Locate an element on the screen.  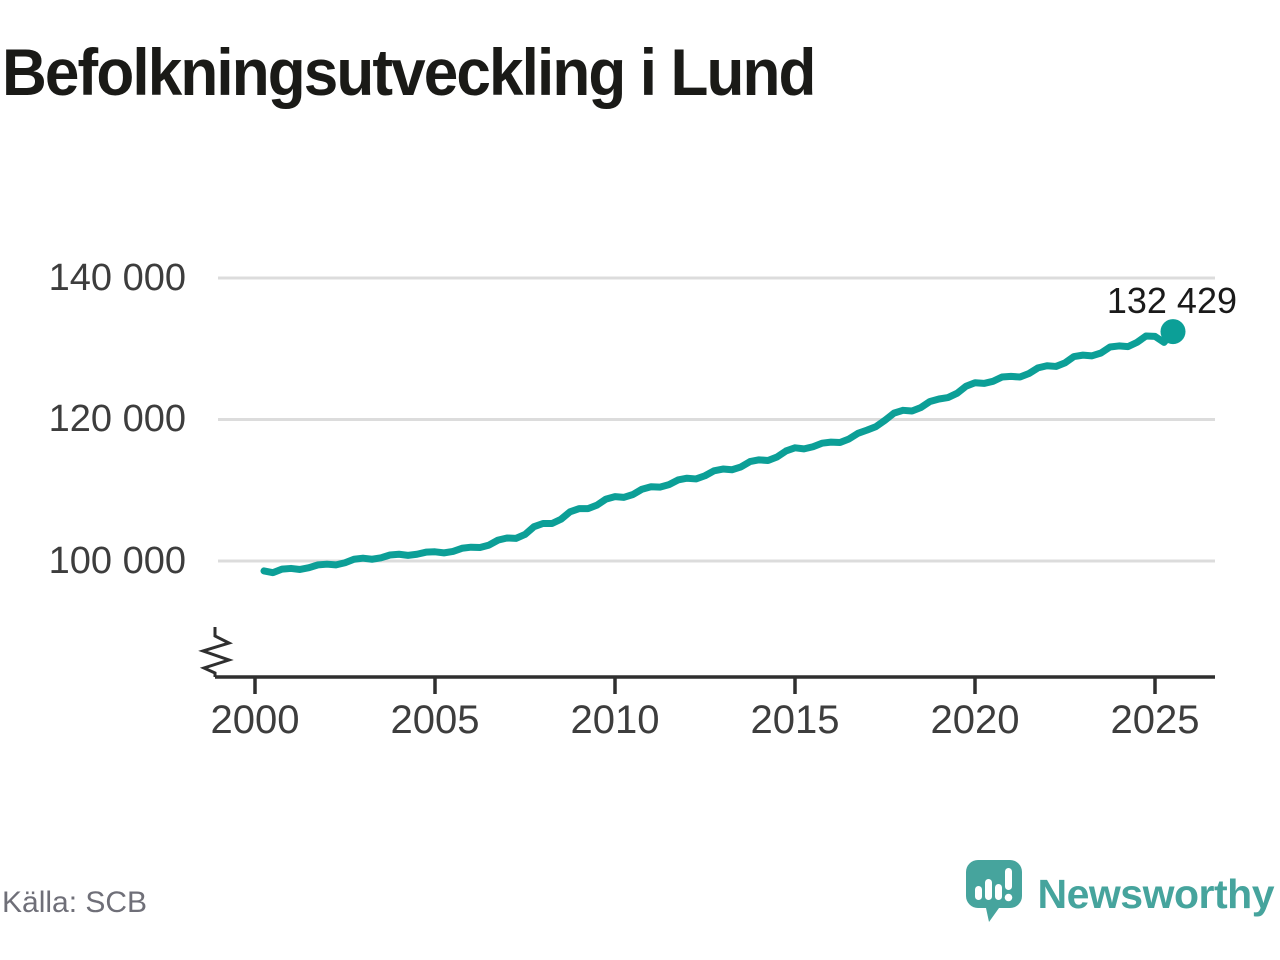
axis-break-icon is located at coordinates (216, 652).